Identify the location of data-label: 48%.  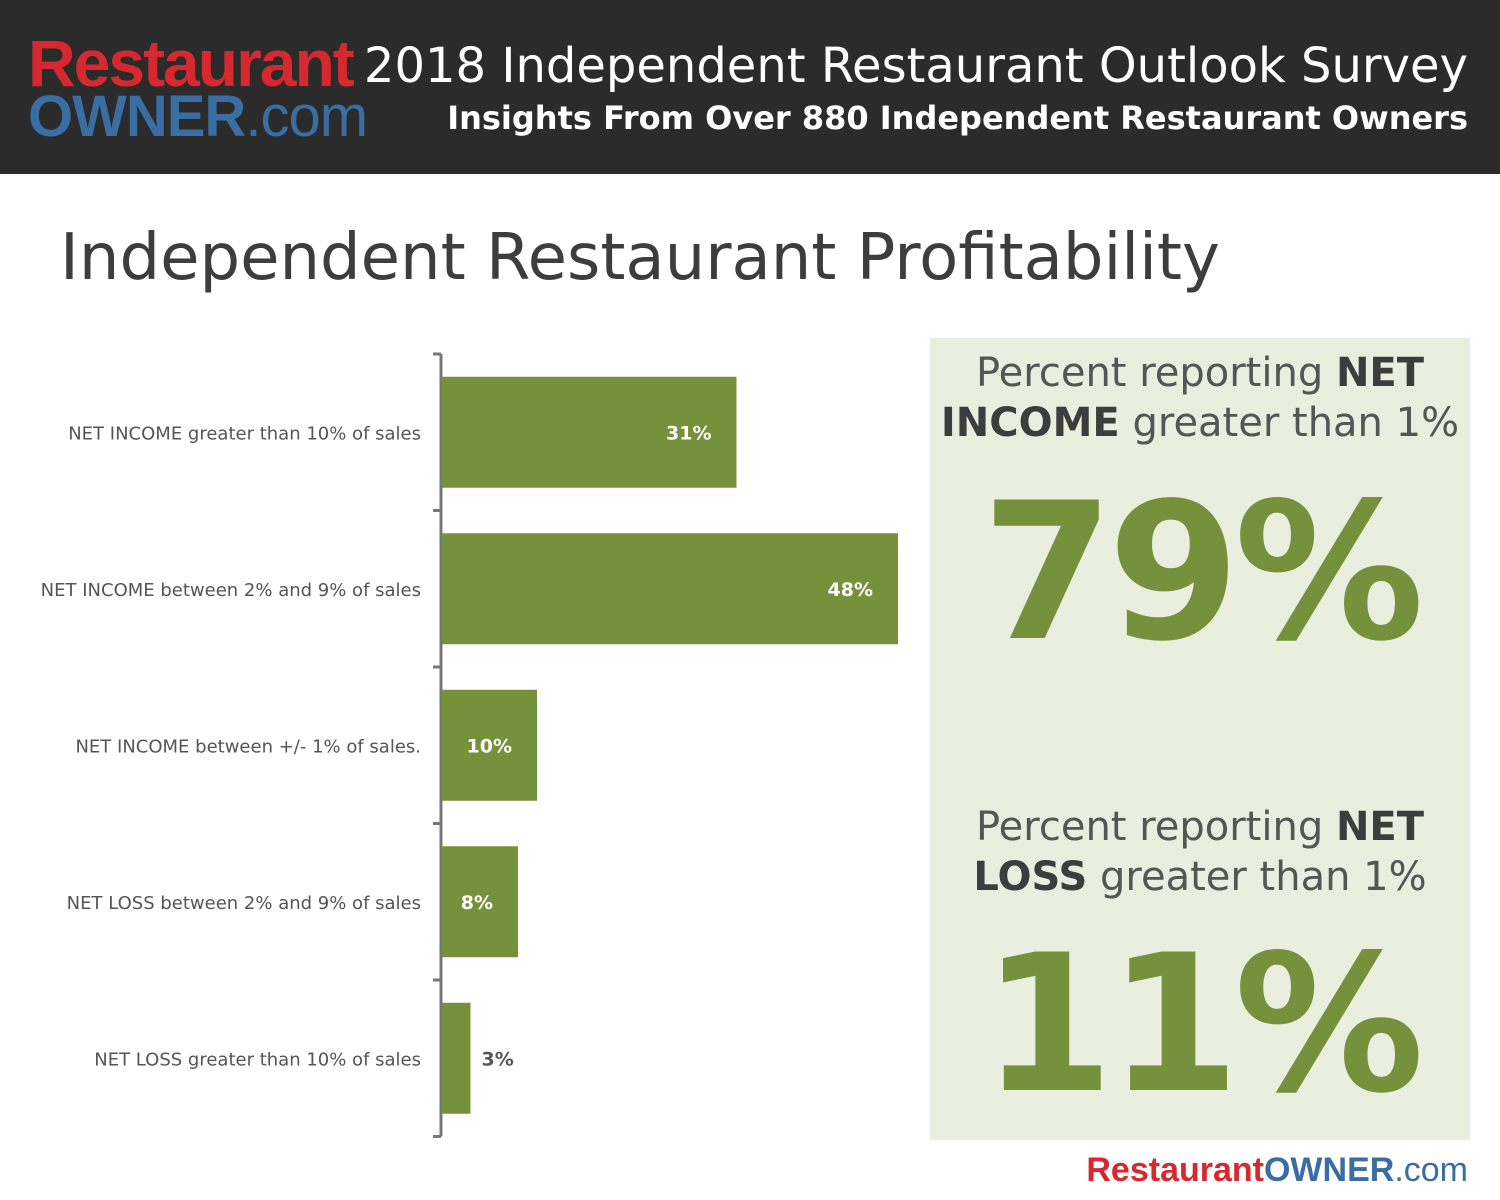
(850, 590).